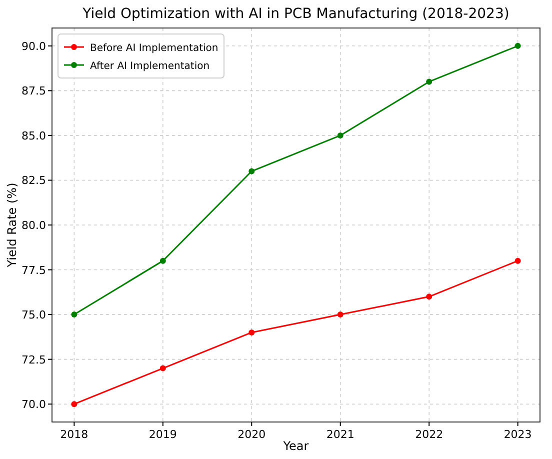 This screenshot has height=459, width=552. I want to click on y-tick-label: 72.5, so click(34, 359).